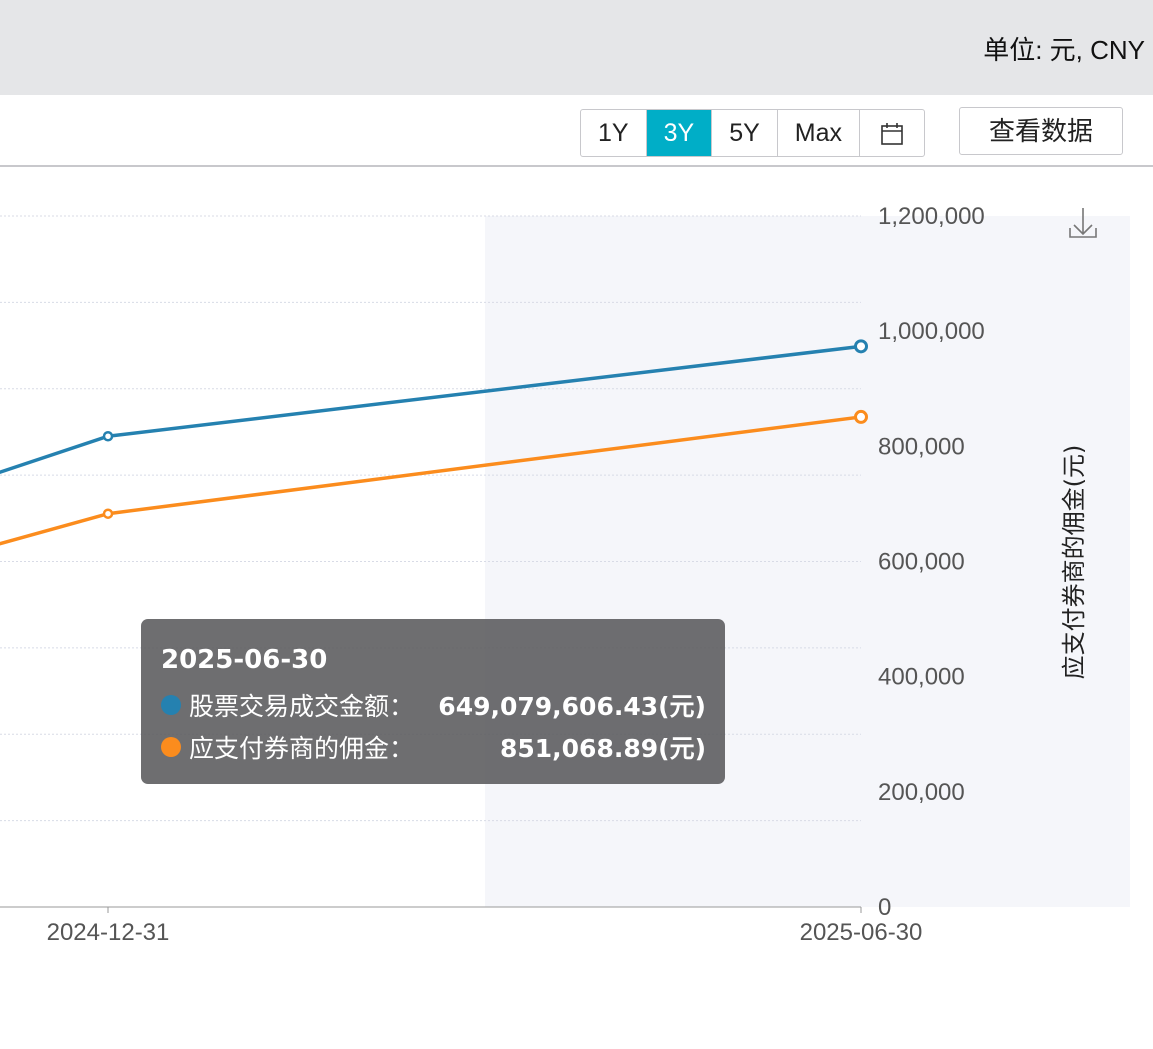 The width and height of the screenshot is (1153, 1049). Describe the element at coordinates (931, 331) in the screenshot. I see `right-y-tick-label: 1,000,000` at that location.